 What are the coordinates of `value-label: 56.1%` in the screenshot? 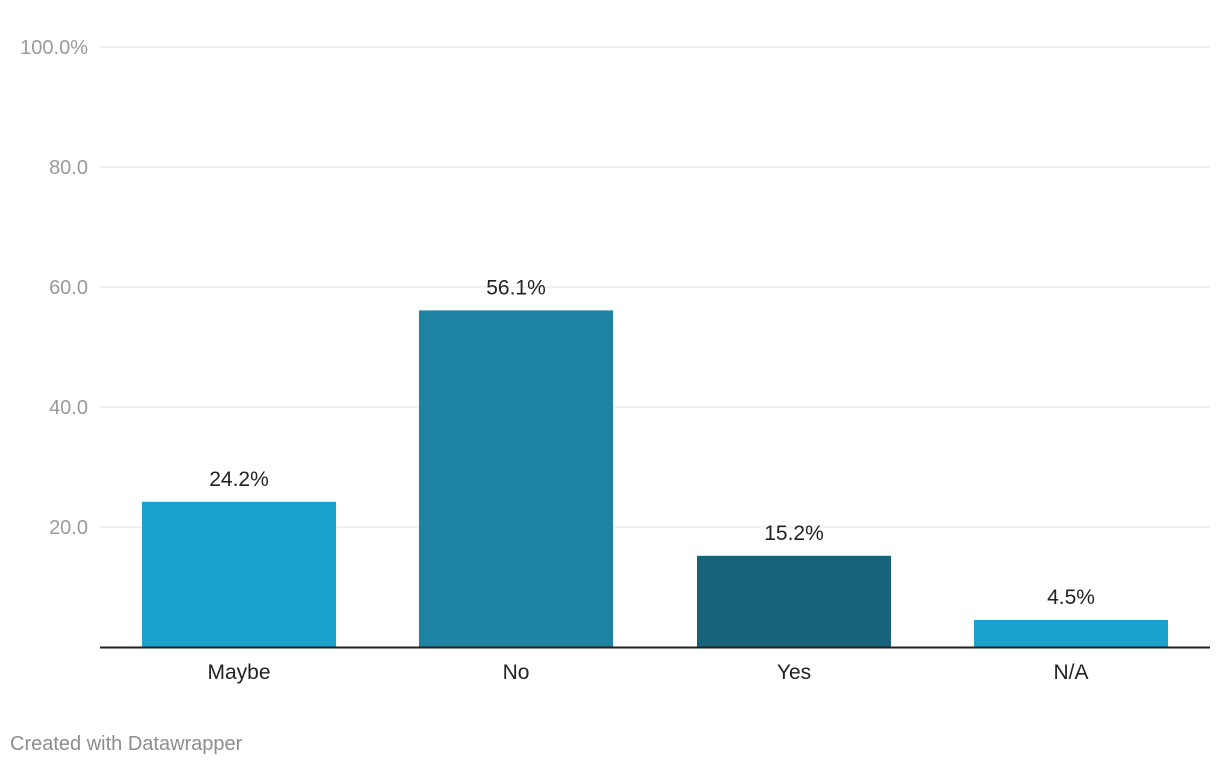 It's located at (516, 287).